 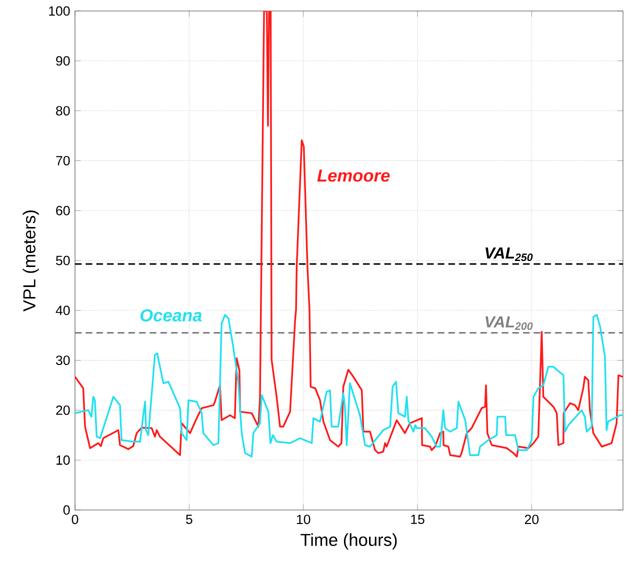 I want to click on x-axis-title: Time (hours), so click(x=348, y=541).